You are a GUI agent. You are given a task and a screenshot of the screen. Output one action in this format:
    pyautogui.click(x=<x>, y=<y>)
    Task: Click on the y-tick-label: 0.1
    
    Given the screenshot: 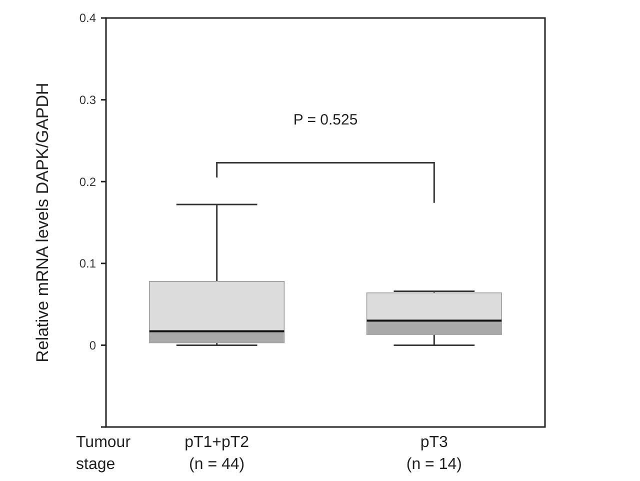 What is the action you would take?
    pyautogui.click(x=87, y=263)
    